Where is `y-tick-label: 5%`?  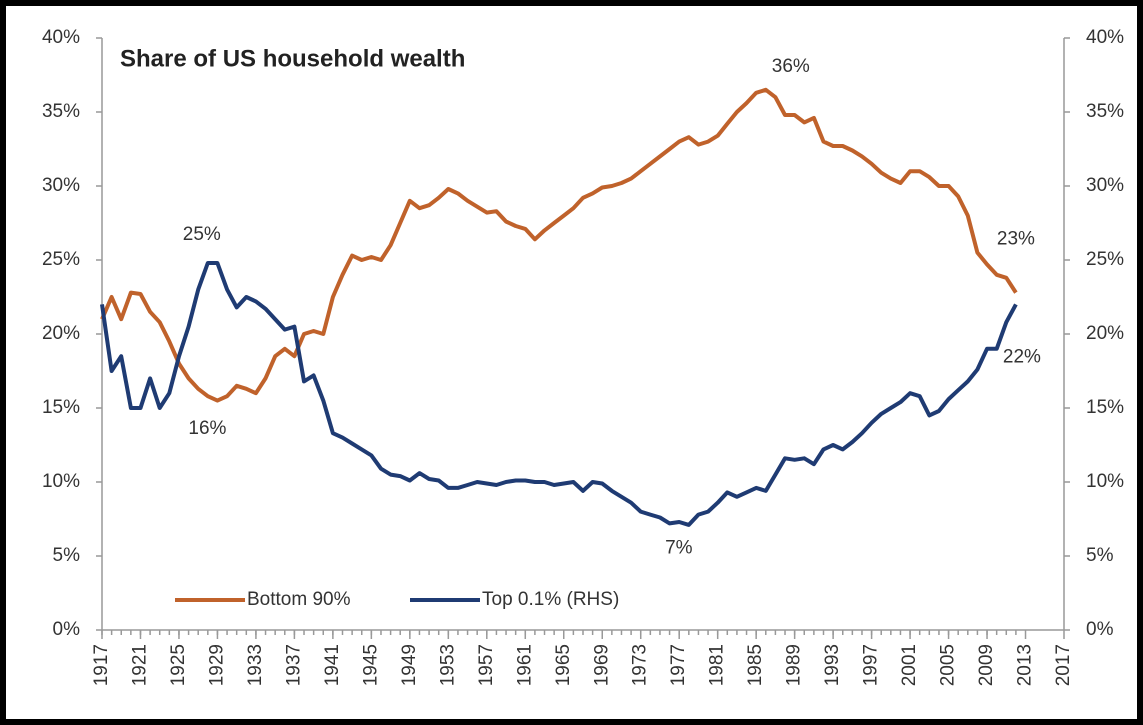 y-tick-label: 5% is located at coordinates (67, 555).